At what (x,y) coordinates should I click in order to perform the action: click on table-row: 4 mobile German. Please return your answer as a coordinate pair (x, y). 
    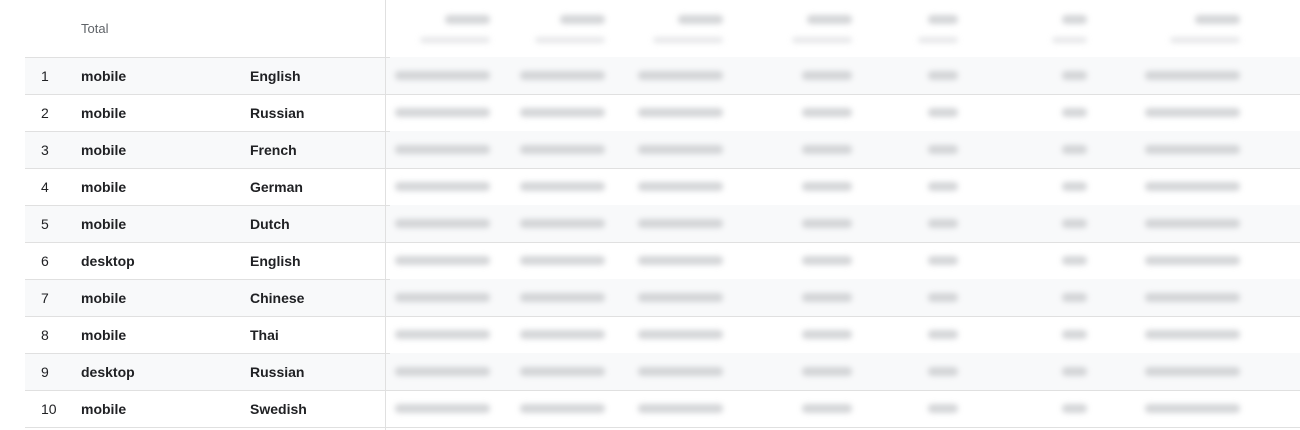
    Looking at the image, I should click on (662, 186).